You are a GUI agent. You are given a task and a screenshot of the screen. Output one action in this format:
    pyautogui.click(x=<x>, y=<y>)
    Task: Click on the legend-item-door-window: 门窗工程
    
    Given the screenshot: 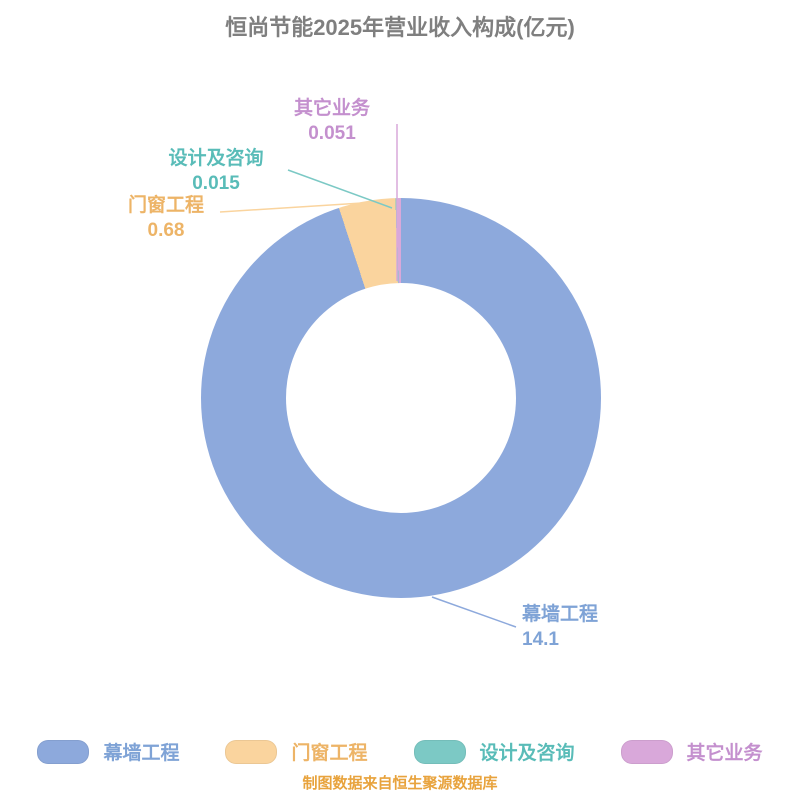 What is the action you would take?
    pyautogui.click(x=296, y=751)
    